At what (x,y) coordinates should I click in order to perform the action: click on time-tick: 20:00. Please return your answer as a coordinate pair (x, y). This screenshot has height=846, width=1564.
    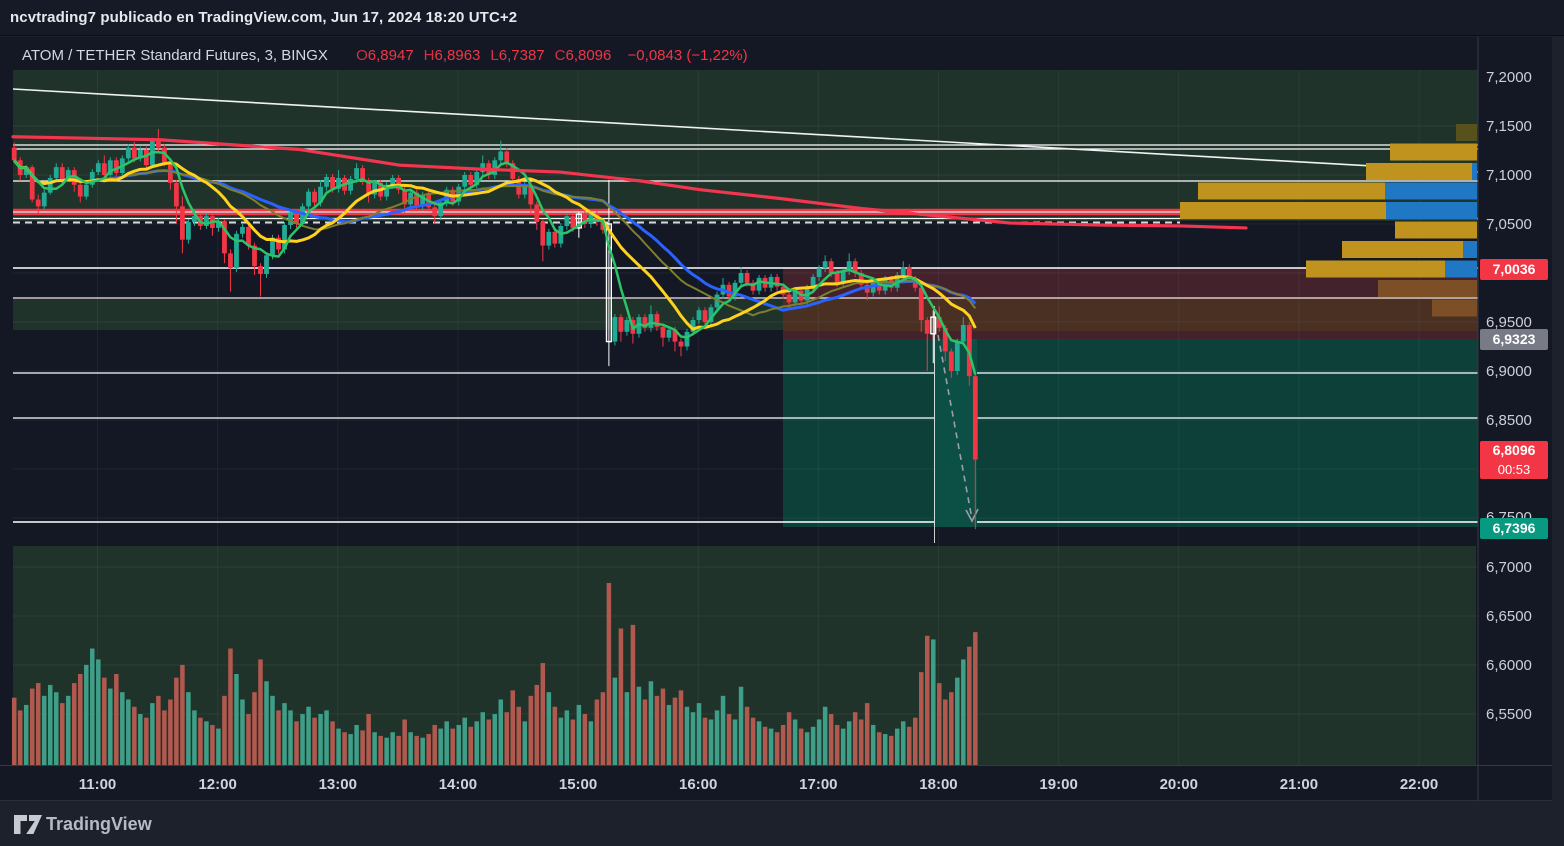
    Looking at the image, I should click on (1179, 784).